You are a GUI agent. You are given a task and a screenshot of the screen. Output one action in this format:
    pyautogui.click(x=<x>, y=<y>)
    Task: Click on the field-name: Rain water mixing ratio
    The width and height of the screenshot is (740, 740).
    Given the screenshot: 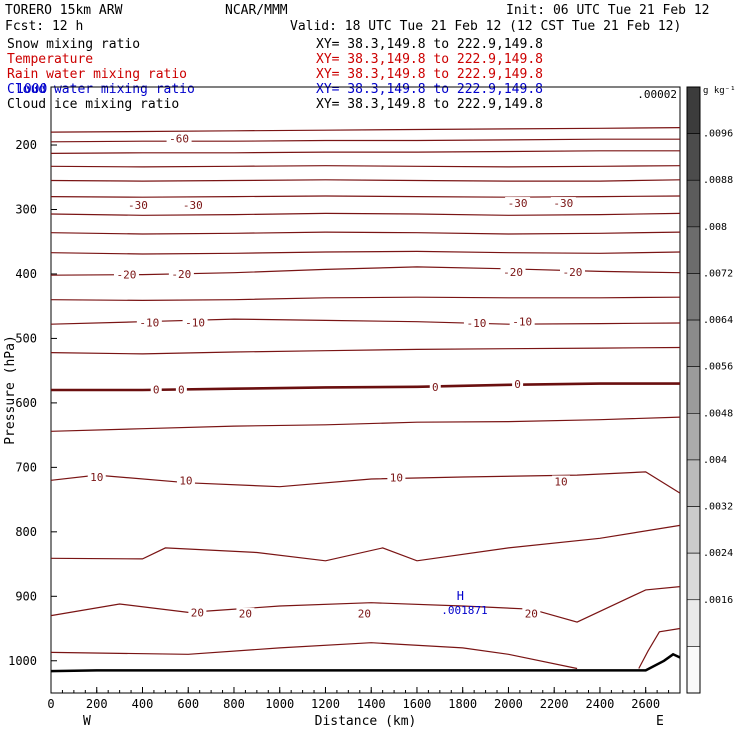 What is the action you would take?
    pyautogui.click(x=97, y=74)
    